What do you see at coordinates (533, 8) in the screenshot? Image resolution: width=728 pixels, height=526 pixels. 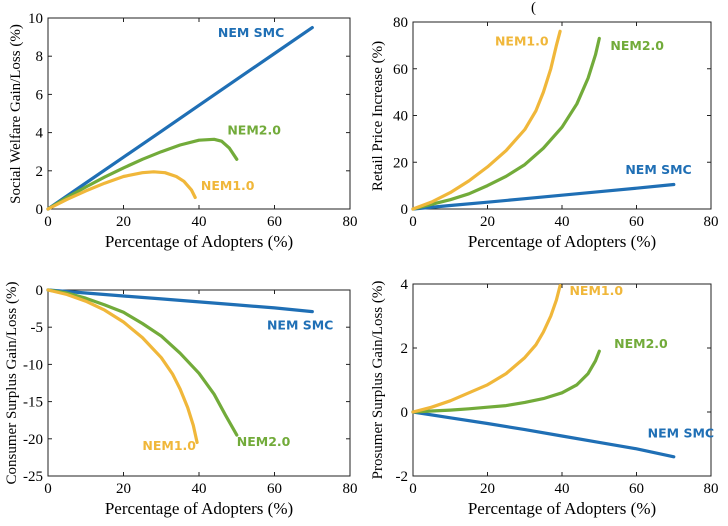 I see `chart-annotation: (` at bounding box center [533, 8].